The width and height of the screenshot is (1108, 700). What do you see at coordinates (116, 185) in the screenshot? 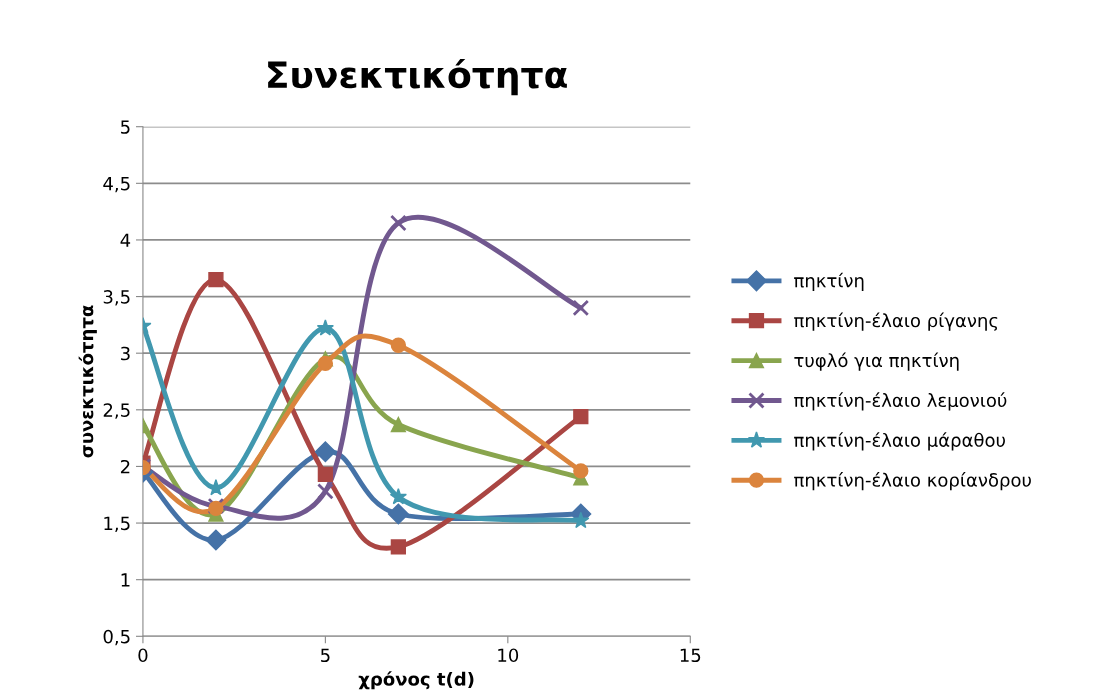
I see `y-tick-label: 4,5` at bounding box center [116, 185].